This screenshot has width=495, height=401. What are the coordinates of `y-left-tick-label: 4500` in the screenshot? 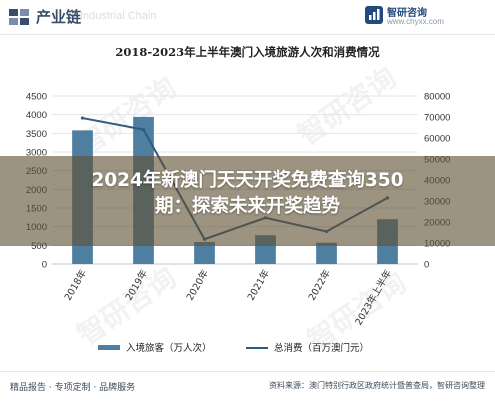 It's located at (36, 97).